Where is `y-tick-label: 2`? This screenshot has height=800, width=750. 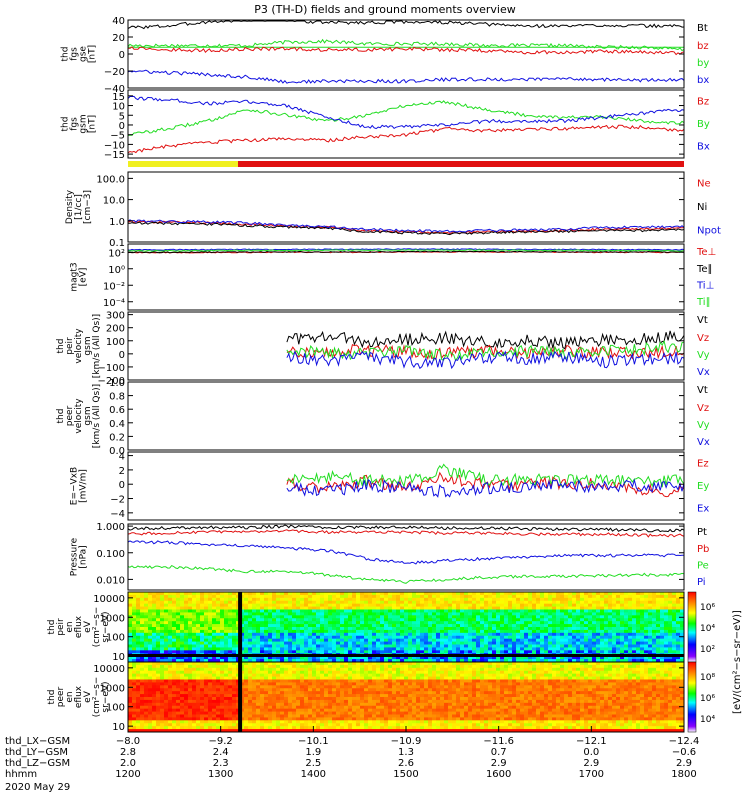
y-tick-label: 2 is located at coordinates (122, 471).